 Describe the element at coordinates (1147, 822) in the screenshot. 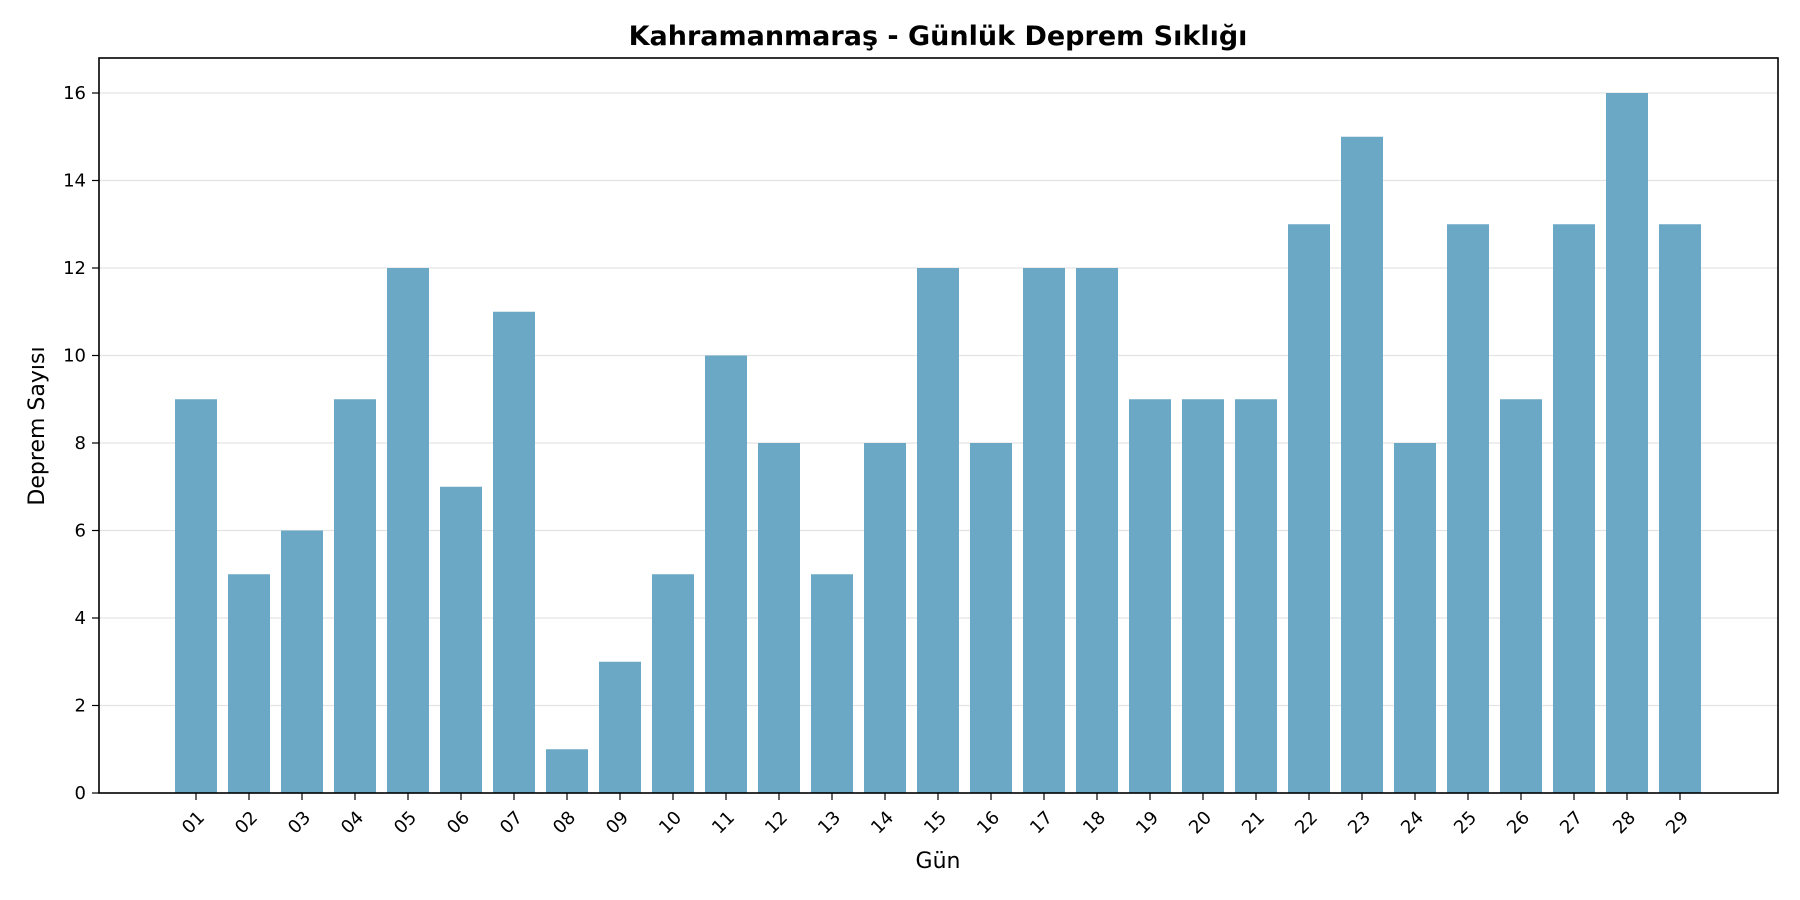

I see `x-tick-label: 19` at that location.